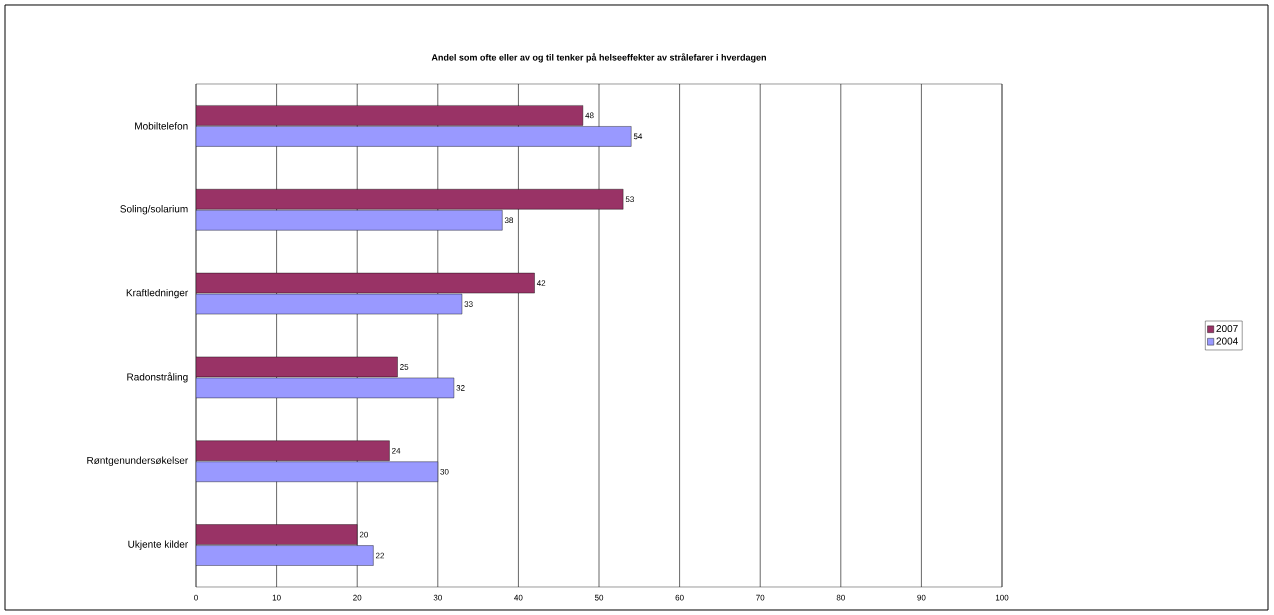 The height and width of the screenshot is (615, 1274). What do you see at coordinates (589, 115) in the screenshot?
I see `data-label: 48` at bounding box center [589, 115].